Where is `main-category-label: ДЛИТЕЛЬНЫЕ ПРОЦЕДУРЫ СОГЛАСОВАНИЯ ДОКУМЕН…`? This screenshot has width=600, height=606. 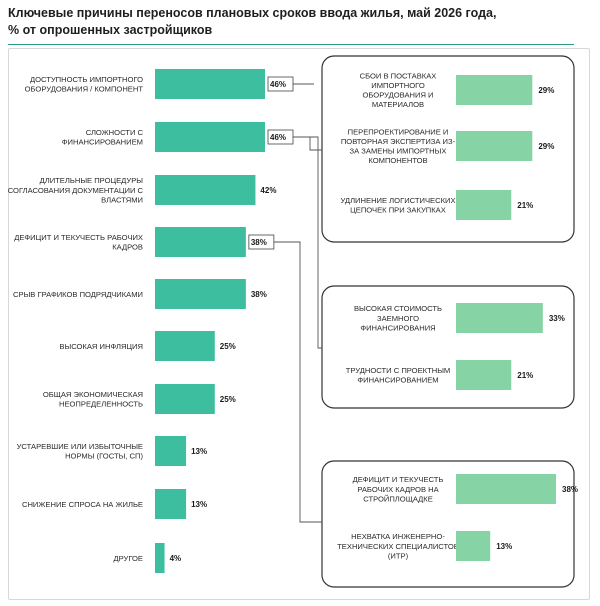 main-category-label: ДЛИТЕЛЬНЫЕ ПРОЦЕДУРЫ СОГЛАСОВАНИЯ ДОКУМЕН… is located at coordinates (76, 190).